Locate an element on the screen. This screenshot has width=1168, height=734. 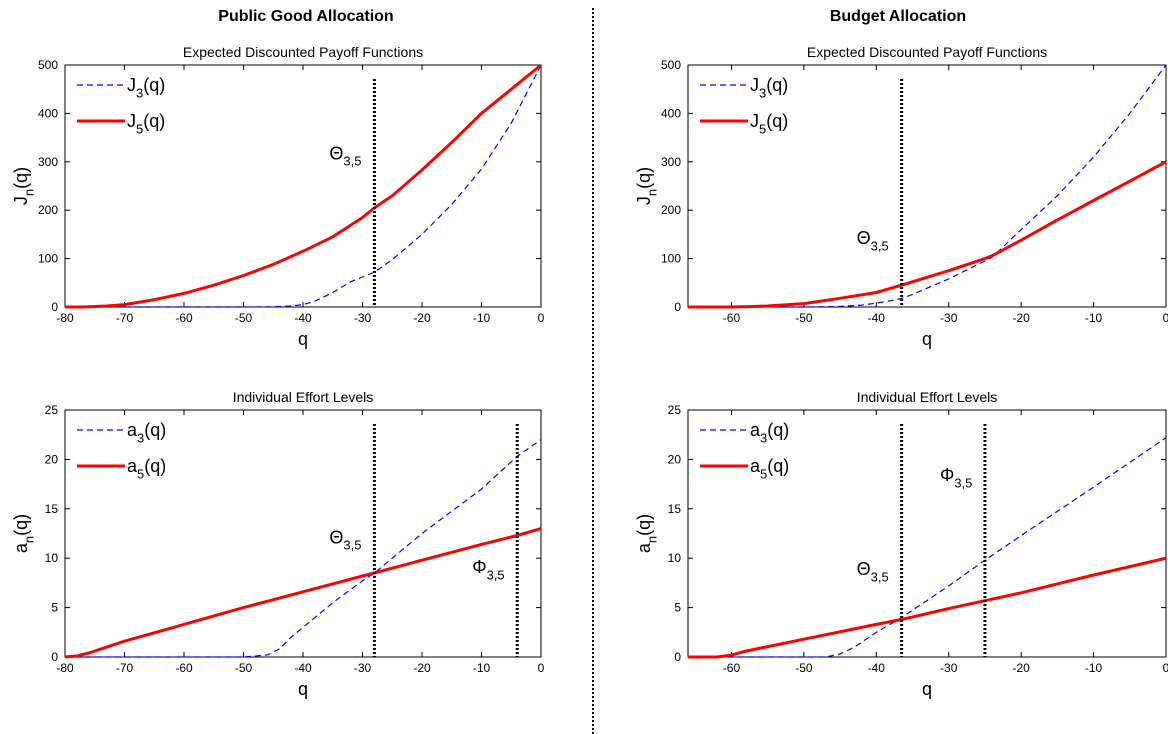
legend: J3(q) J5(q) is located at coordinates (121, 105).